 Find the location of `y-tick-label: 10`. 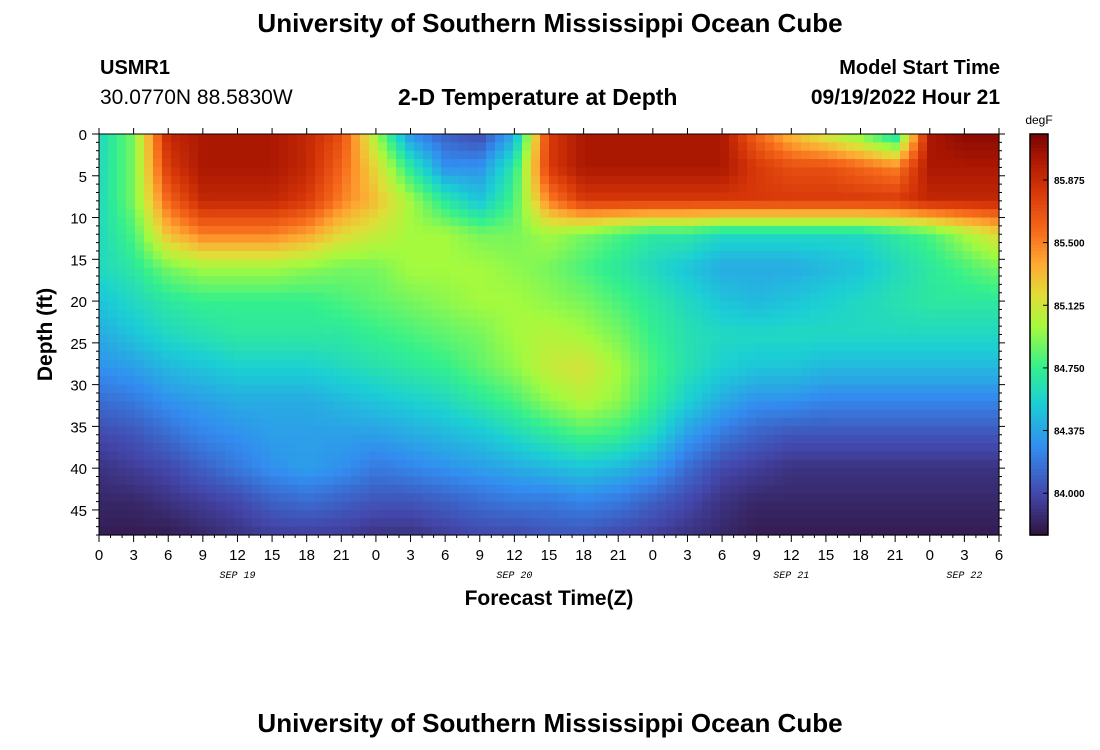

y-tick-label: 10 is located at coordinates (78, 219).